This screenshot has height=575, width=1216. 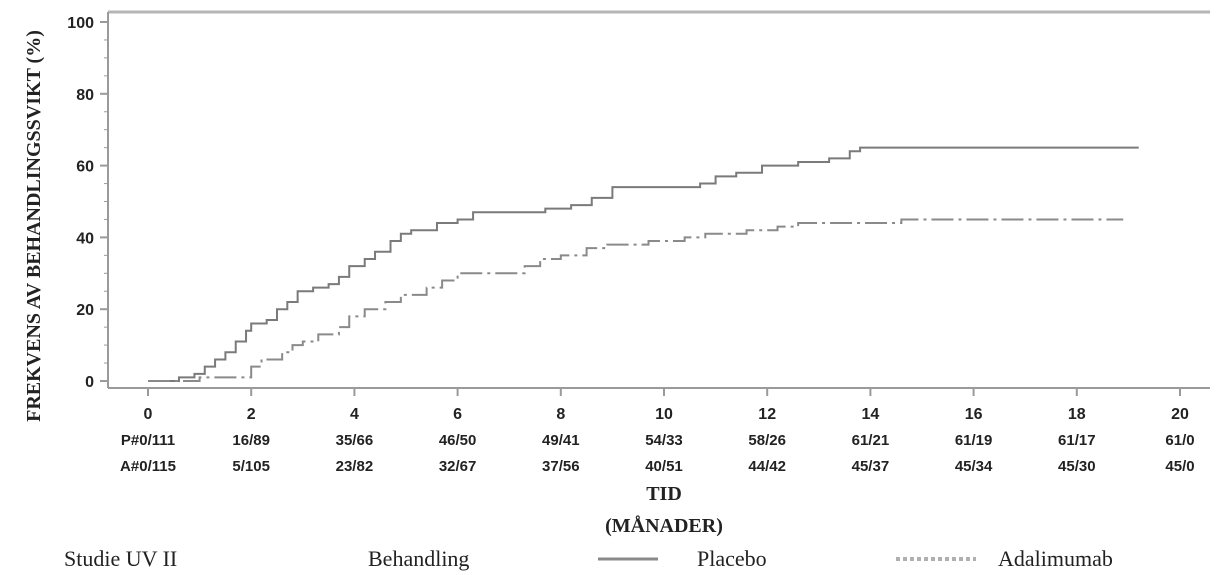 I want to click on y-tick-label: 0, so click(x=89, y=382).